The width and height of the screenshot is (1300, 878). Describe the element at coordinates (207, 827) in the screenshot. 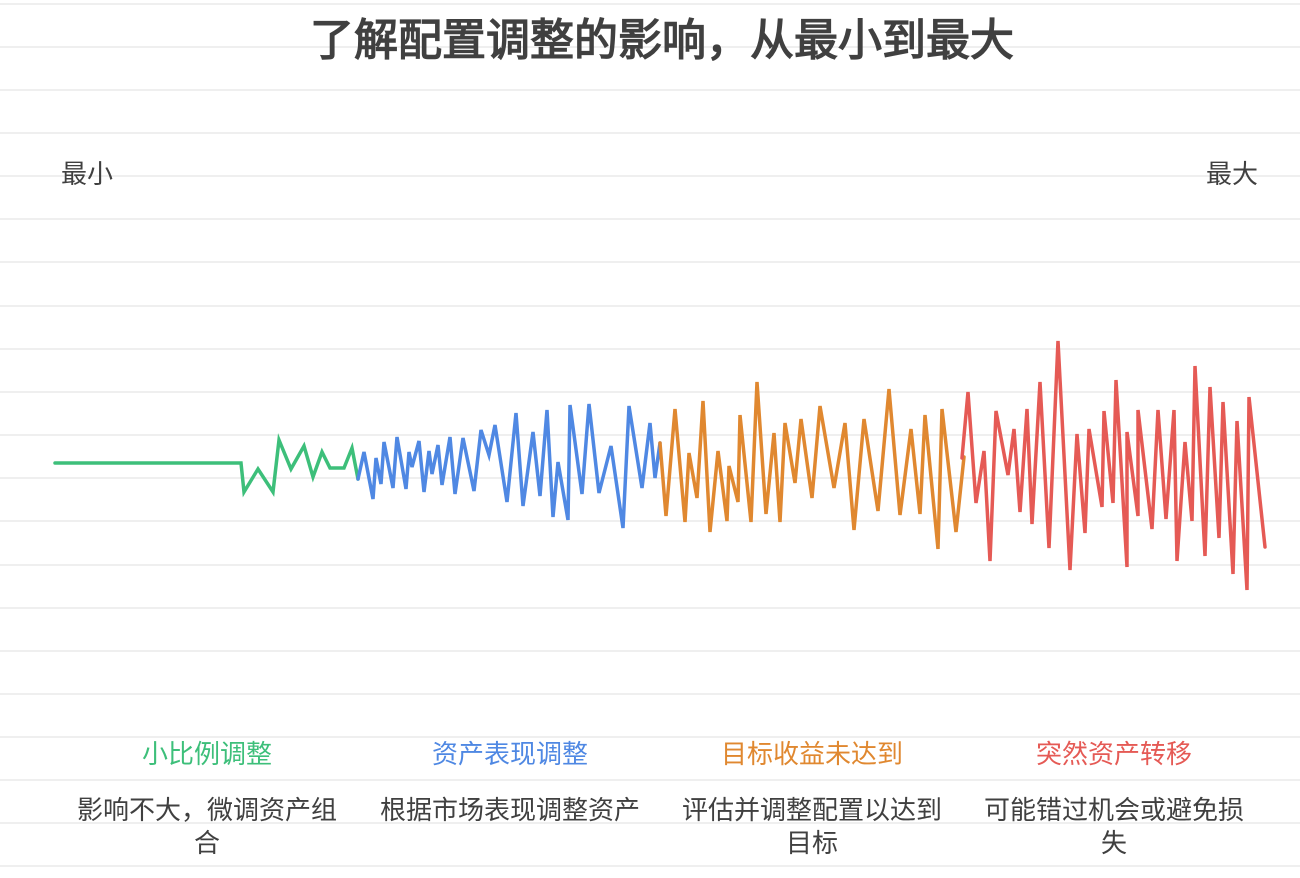

I see `stage-description: 影响不大，微调资产组合` at that location.